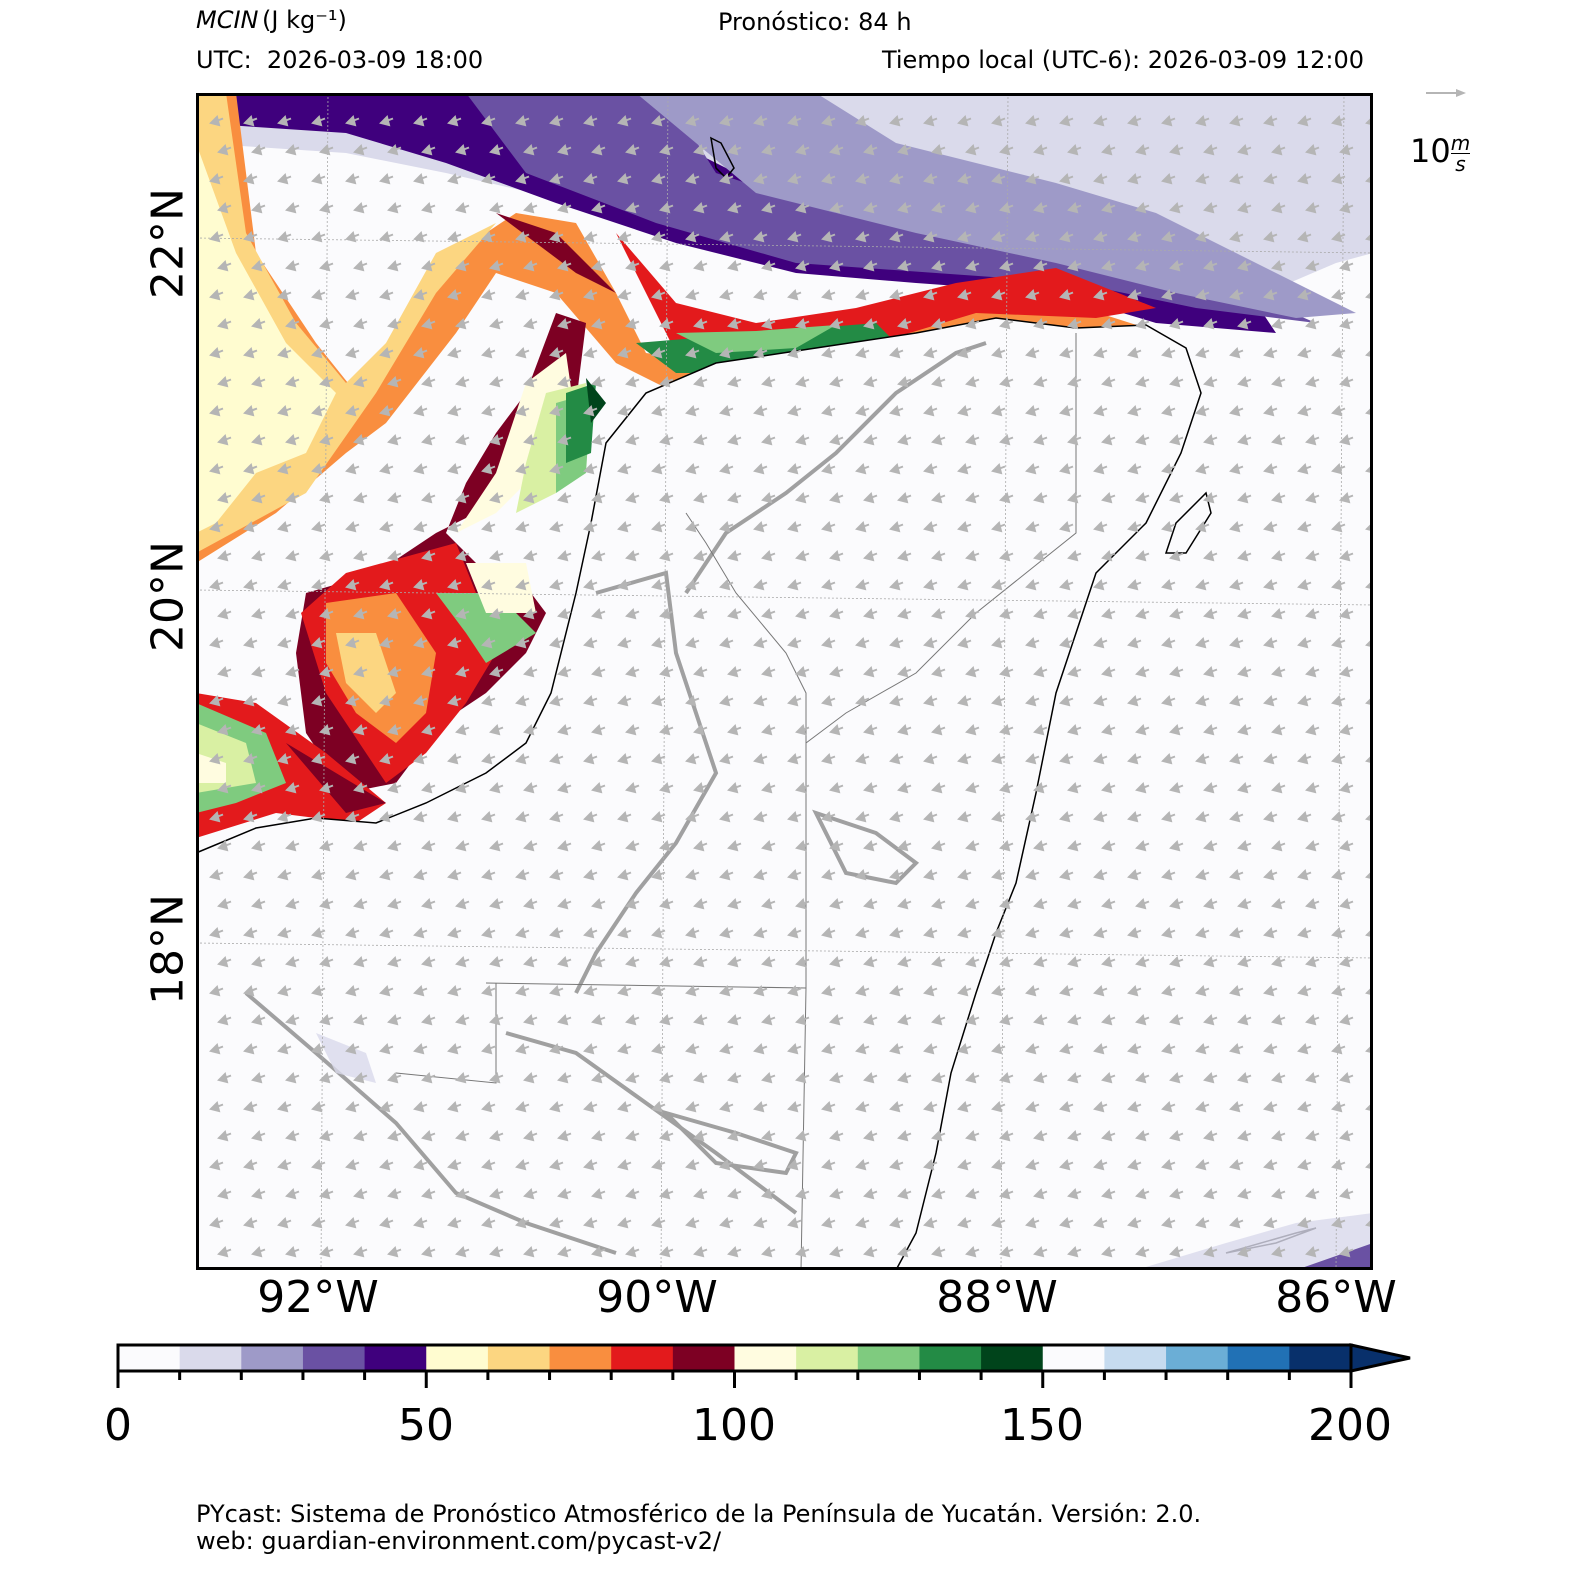 The height and width of the screenshot is (1574, 1574). What do you see at coordinates (1122, 60) in the screenshot?
I see `local-time: Tiempo local (UTC-6): 2026-03-09 12:00` at bounding box center [1122, 60].